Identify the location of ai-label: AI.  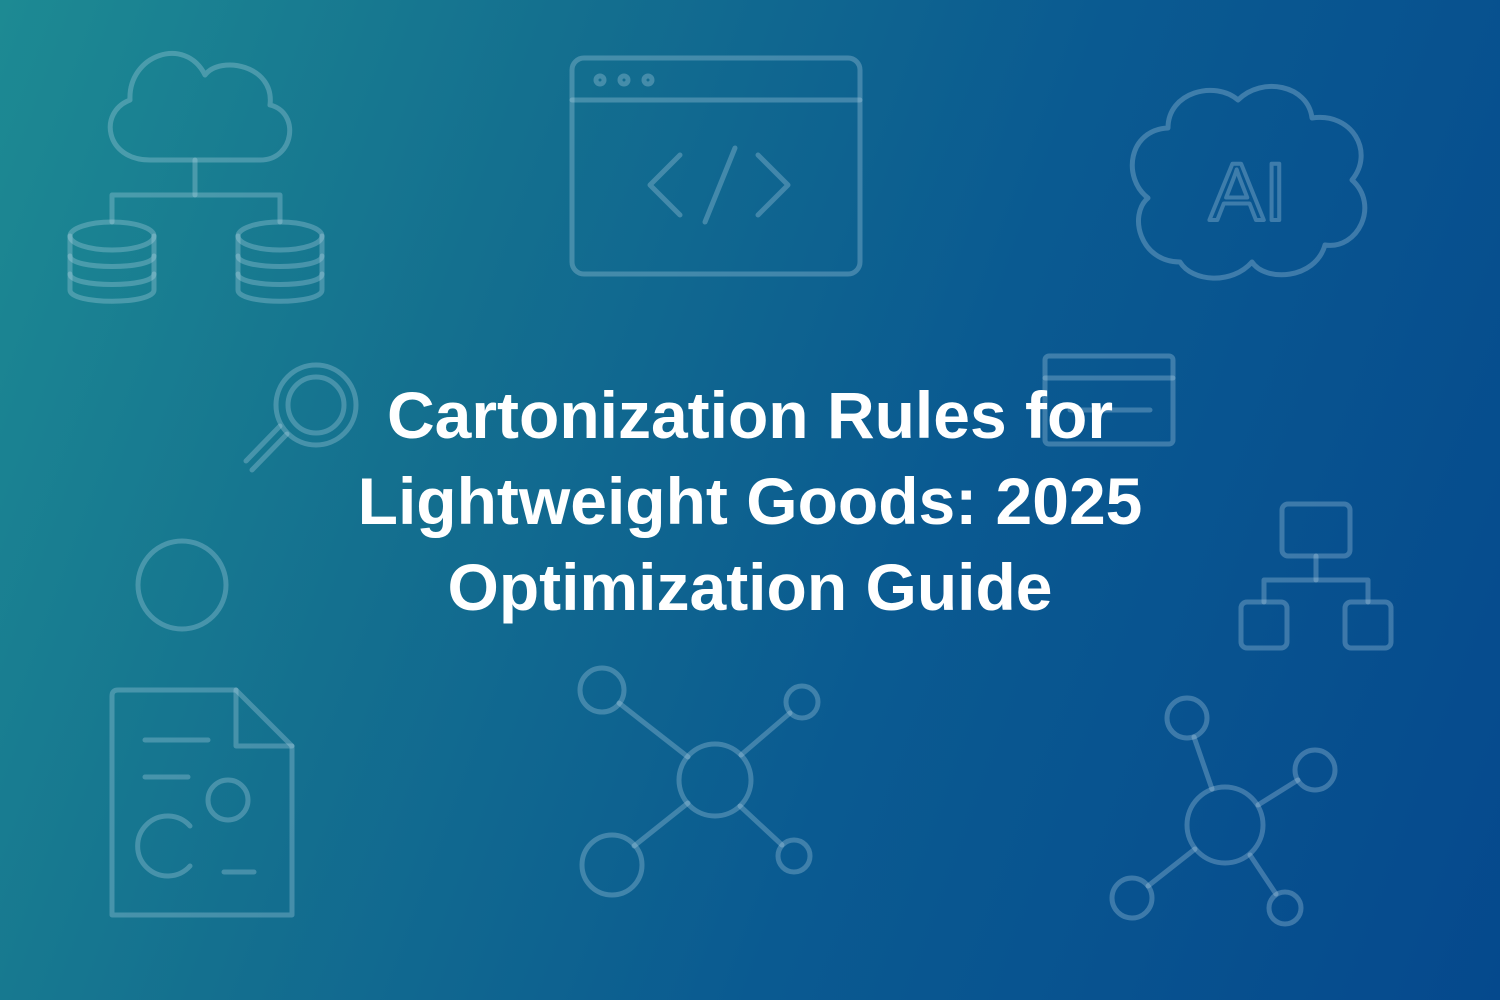
(1247, 192).